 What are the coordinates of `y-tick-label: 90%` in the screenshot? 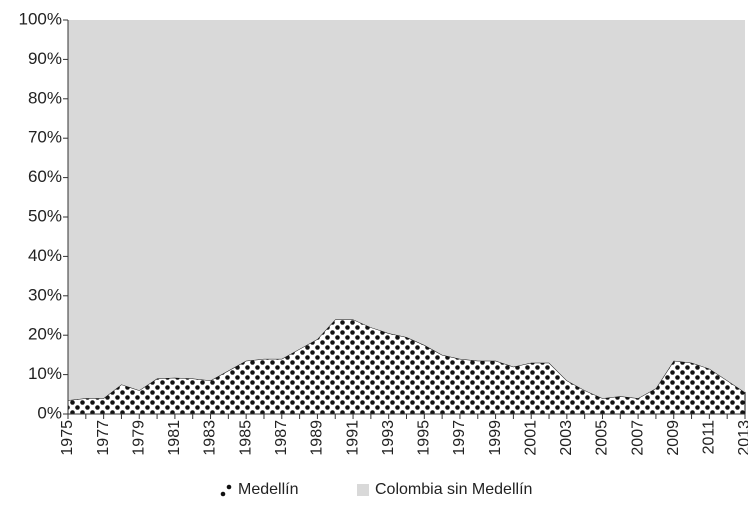 It's located at (45, 58).